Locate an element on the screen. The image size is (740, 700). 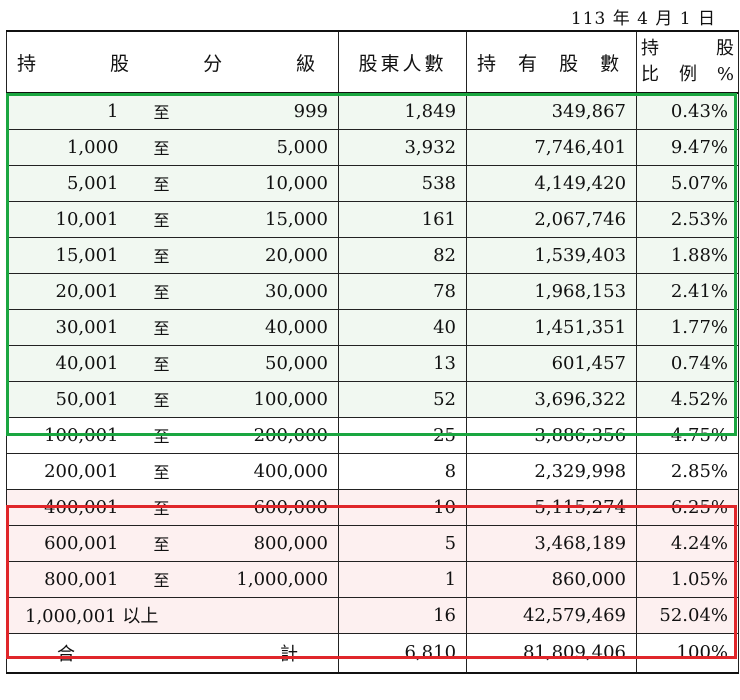
range-from: 5,001 is located at coordinates (67, 183).